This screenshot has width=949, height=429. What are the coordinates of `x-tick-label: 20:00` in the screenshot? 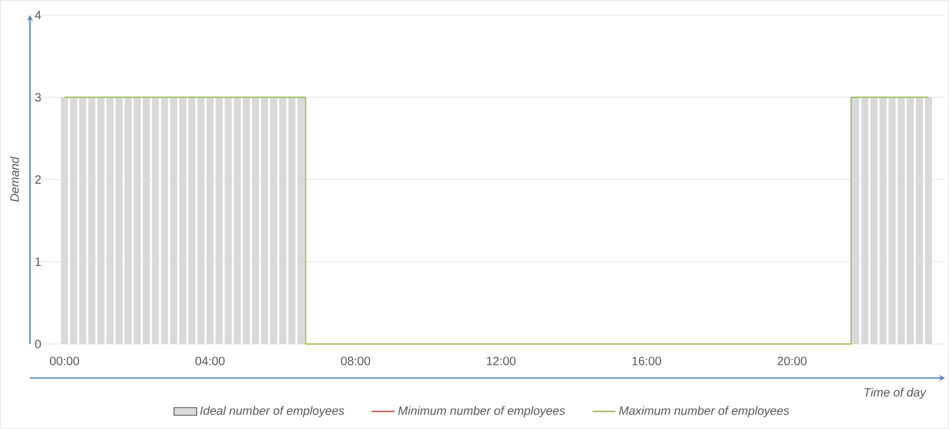 It's located at (792, 361).